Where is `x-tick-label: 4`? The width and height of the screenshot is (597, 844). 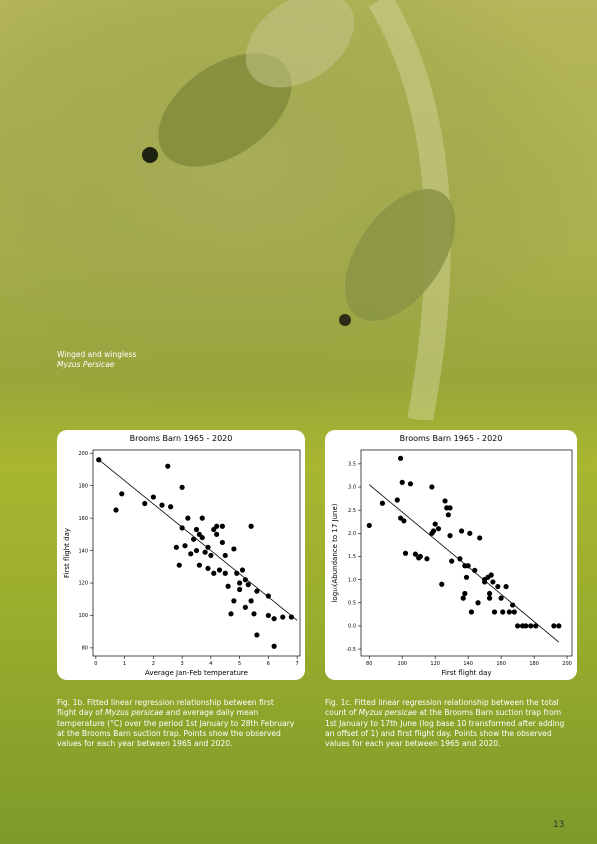
x-tick-label: 4 is located at coordinates (210, 664).